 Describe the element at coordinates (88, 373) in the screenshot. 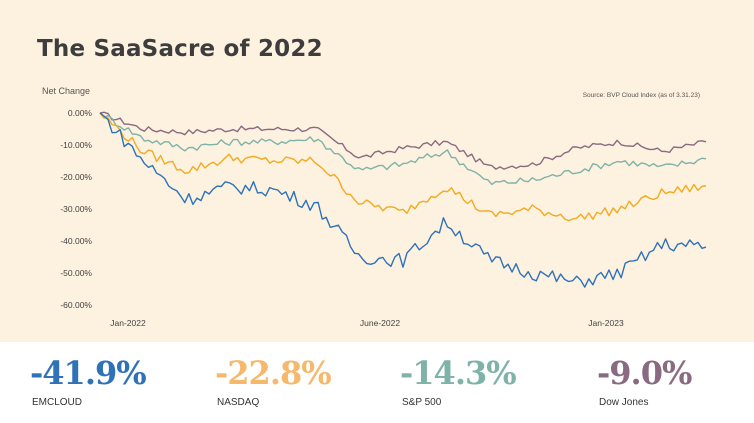

I see `stat-value: -41.9%` at that location.